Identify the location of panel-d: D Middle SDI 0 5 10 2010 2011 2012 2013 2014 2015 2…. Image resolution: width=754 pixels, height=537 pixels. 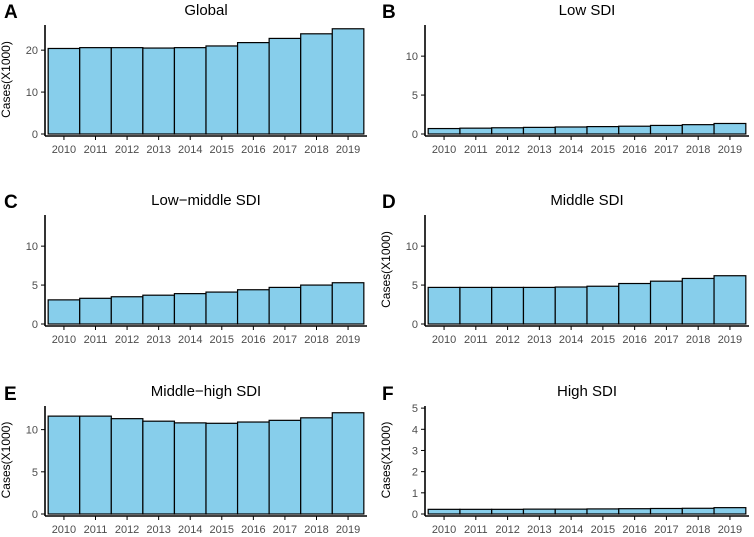
(564, 269).